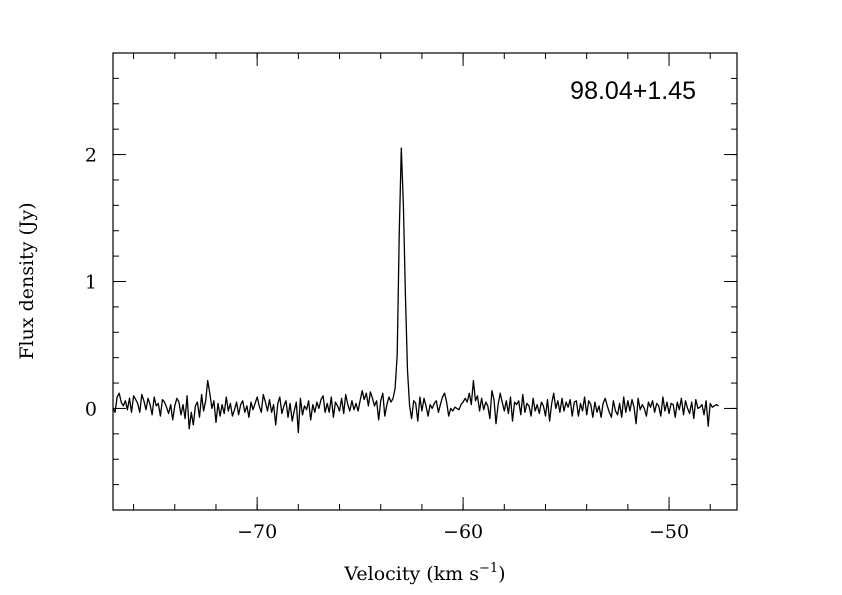  I want to click on x-axis-label-exponent: −1, so click(488, 568).